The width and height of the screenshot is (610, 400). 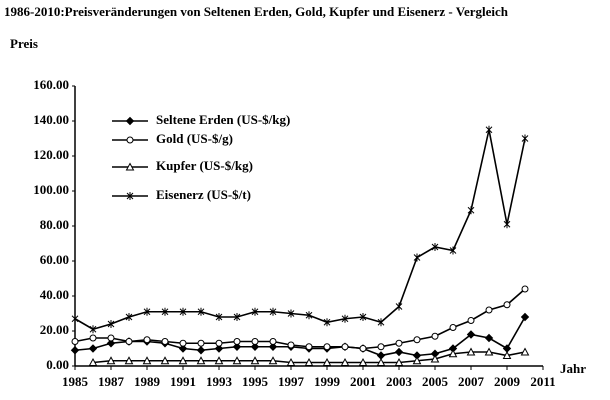 I want to click on y-tick-label: 100.00, so click(x=51, y=189).